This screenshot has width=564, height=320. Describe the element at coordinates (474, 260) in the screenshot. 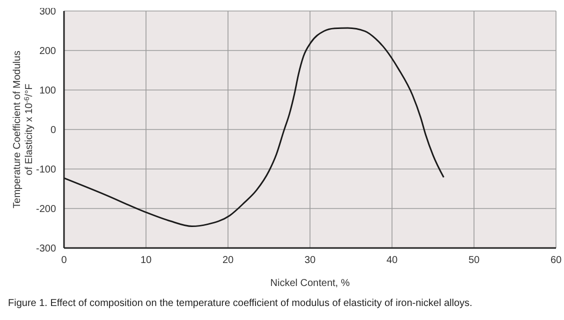

I see `x-tick-label: 50` at that location.